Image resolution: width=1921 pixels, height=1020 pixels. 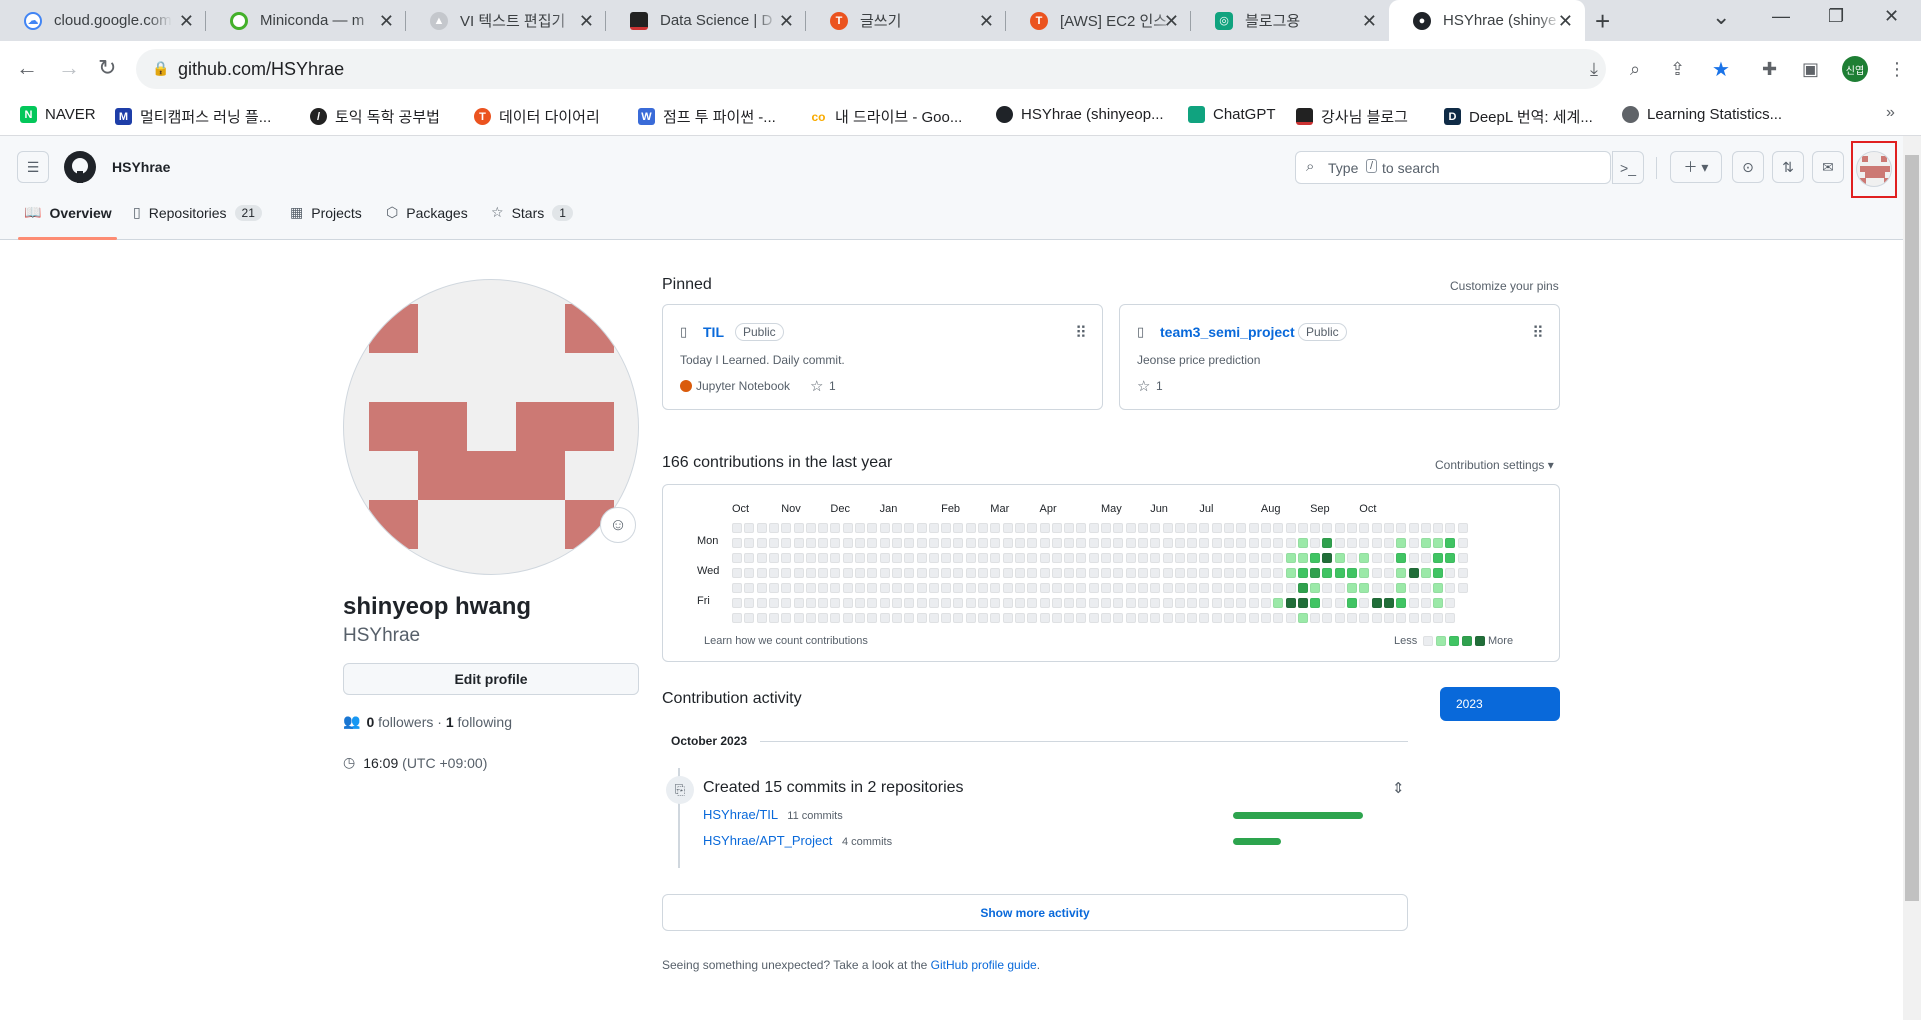 I want to click on zoom-icon: ⌕, so click(x=1635, y=69).